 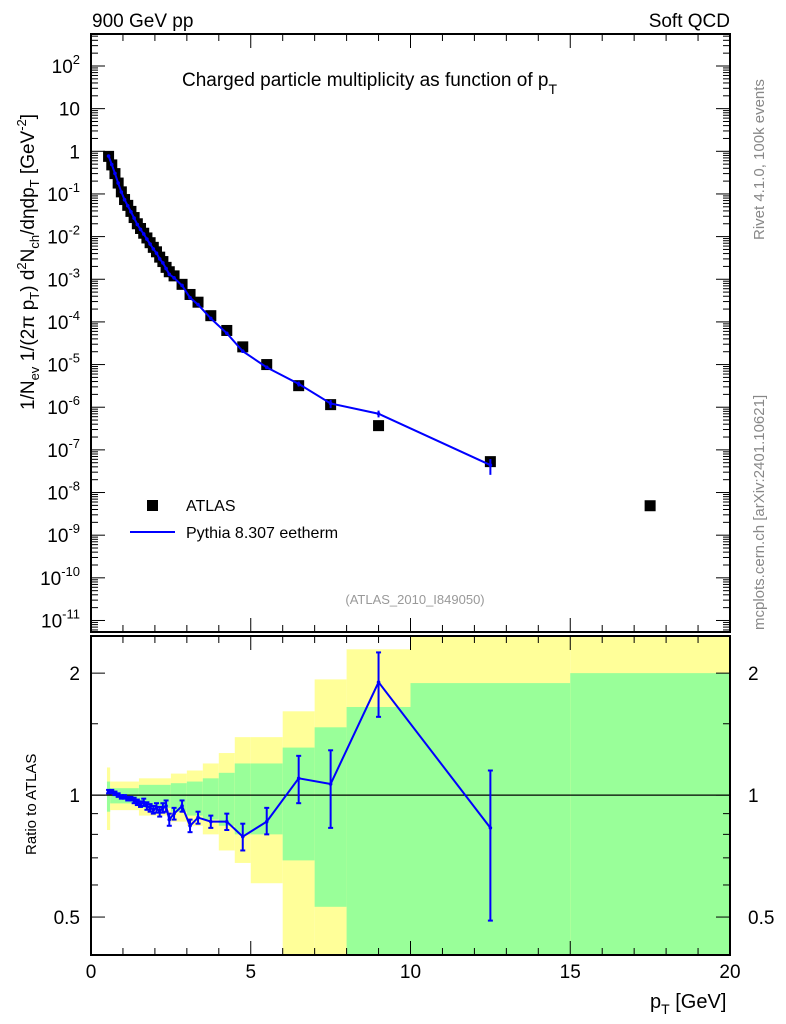 I want to click on y-tick-label: 10⁻², so click(x=63, y=236).